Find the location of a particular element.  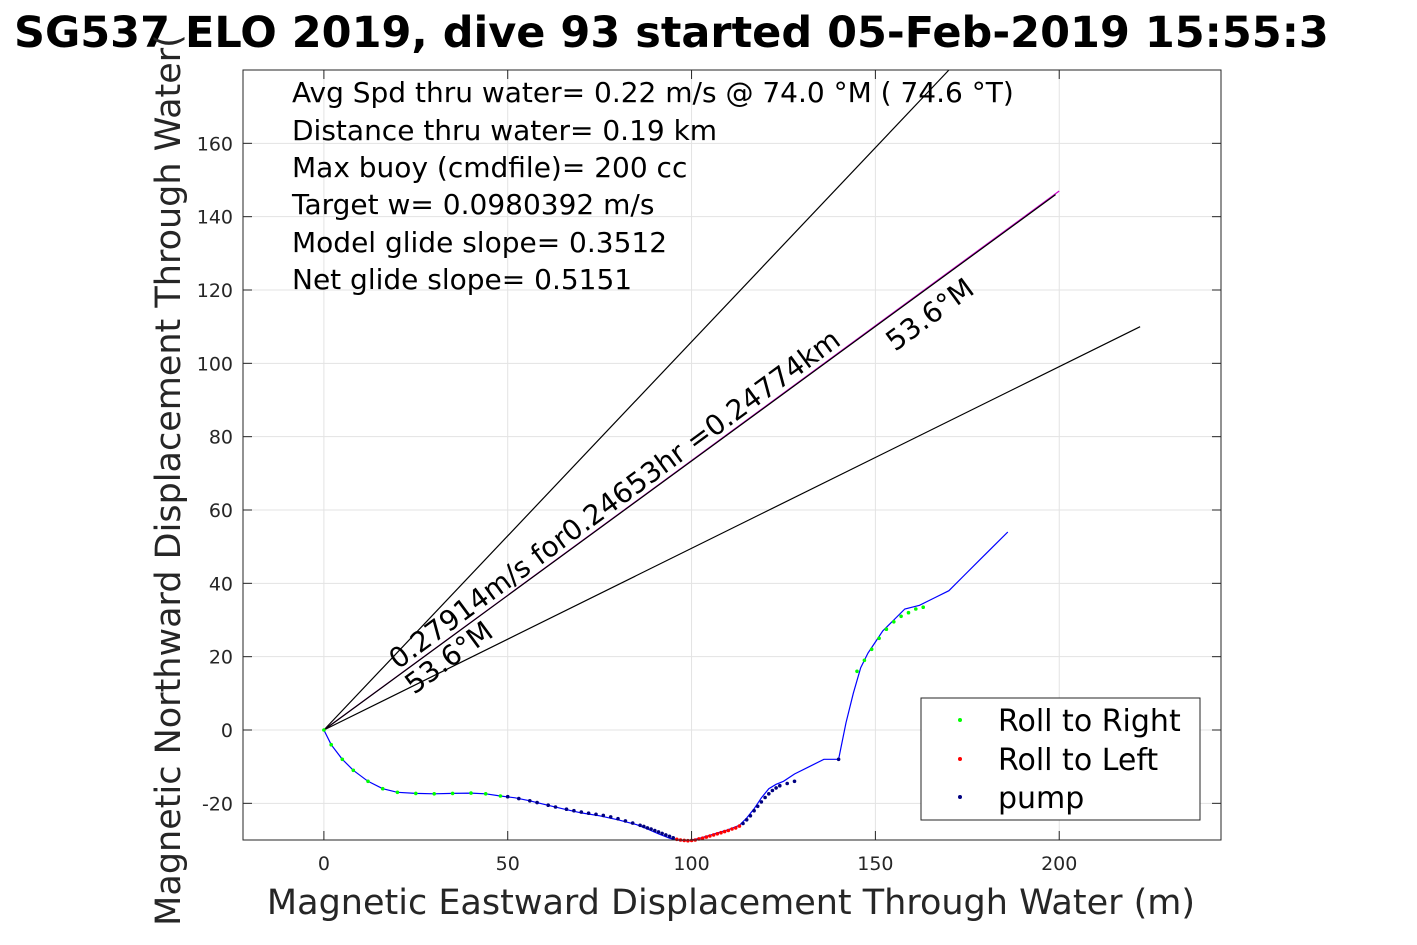

x-tick-label: 100 is located at coordinates (691, 864).